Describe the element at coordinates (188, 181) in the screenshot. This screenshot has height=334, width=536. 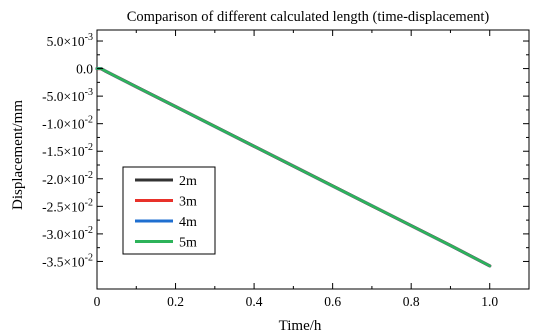
I see `legend-label-2m: 2m` at that location.